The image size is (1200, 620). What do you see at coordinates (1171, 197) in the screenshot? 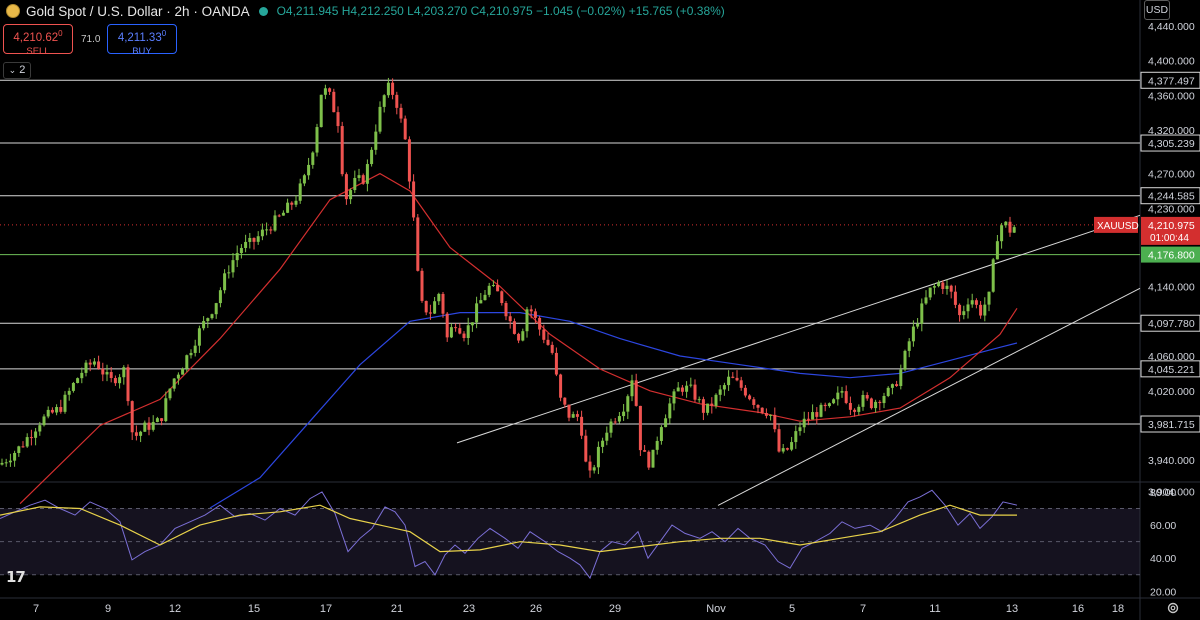
I see `level-tag-label: 4,244.585` at bounding box center [1171, 197].